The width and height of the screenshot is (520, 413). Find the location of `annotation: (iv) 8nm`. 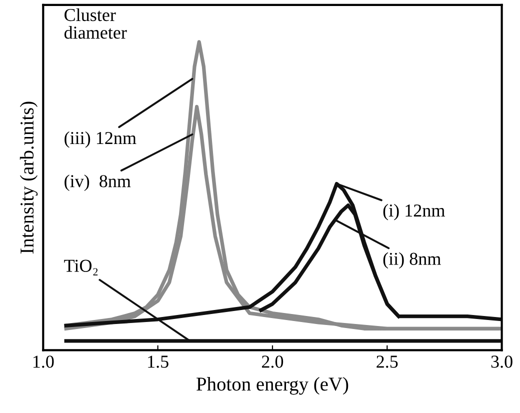

annotation: (iv) 8nm is located at coordinates (97, 182).